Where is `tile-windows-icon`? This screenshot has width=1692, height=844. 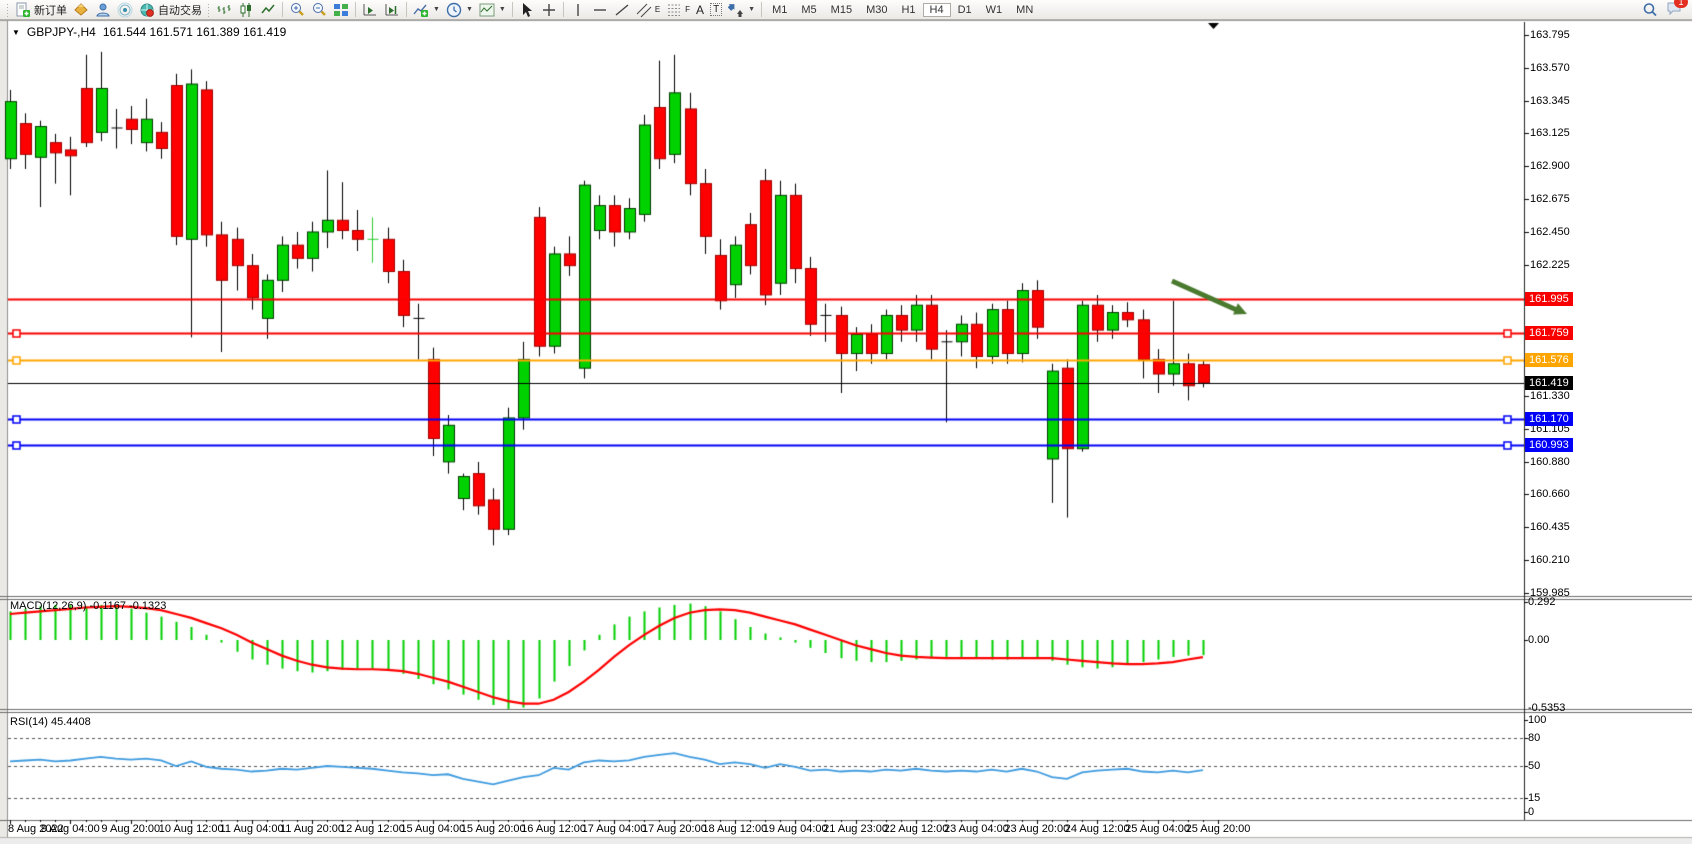 tile-windows-icon is located at coordinates (341, 9).